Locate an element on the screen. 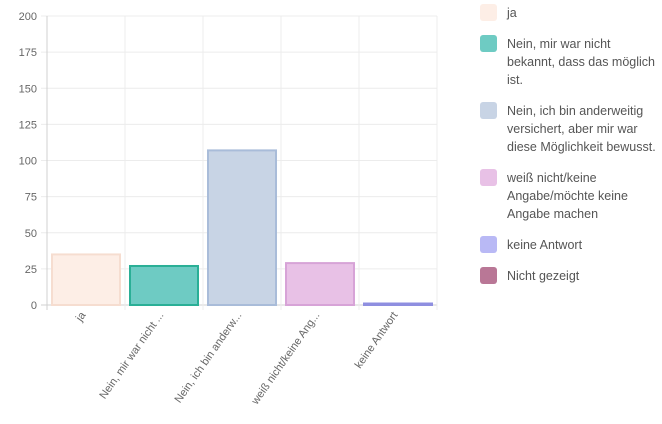 The height and width of the screenshot is (424, 662). x-tick-label: keine Antwort is located at coordinates (377, 340).